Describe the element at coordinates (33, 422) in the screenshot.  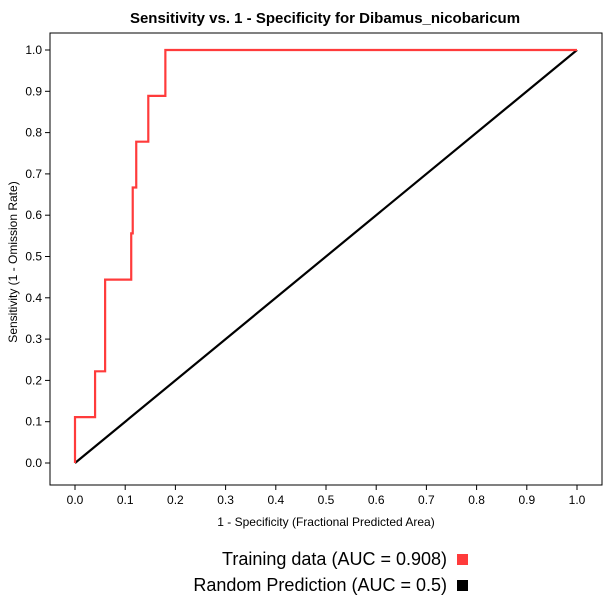
I see `y-tick-label: 0.1` at that location.